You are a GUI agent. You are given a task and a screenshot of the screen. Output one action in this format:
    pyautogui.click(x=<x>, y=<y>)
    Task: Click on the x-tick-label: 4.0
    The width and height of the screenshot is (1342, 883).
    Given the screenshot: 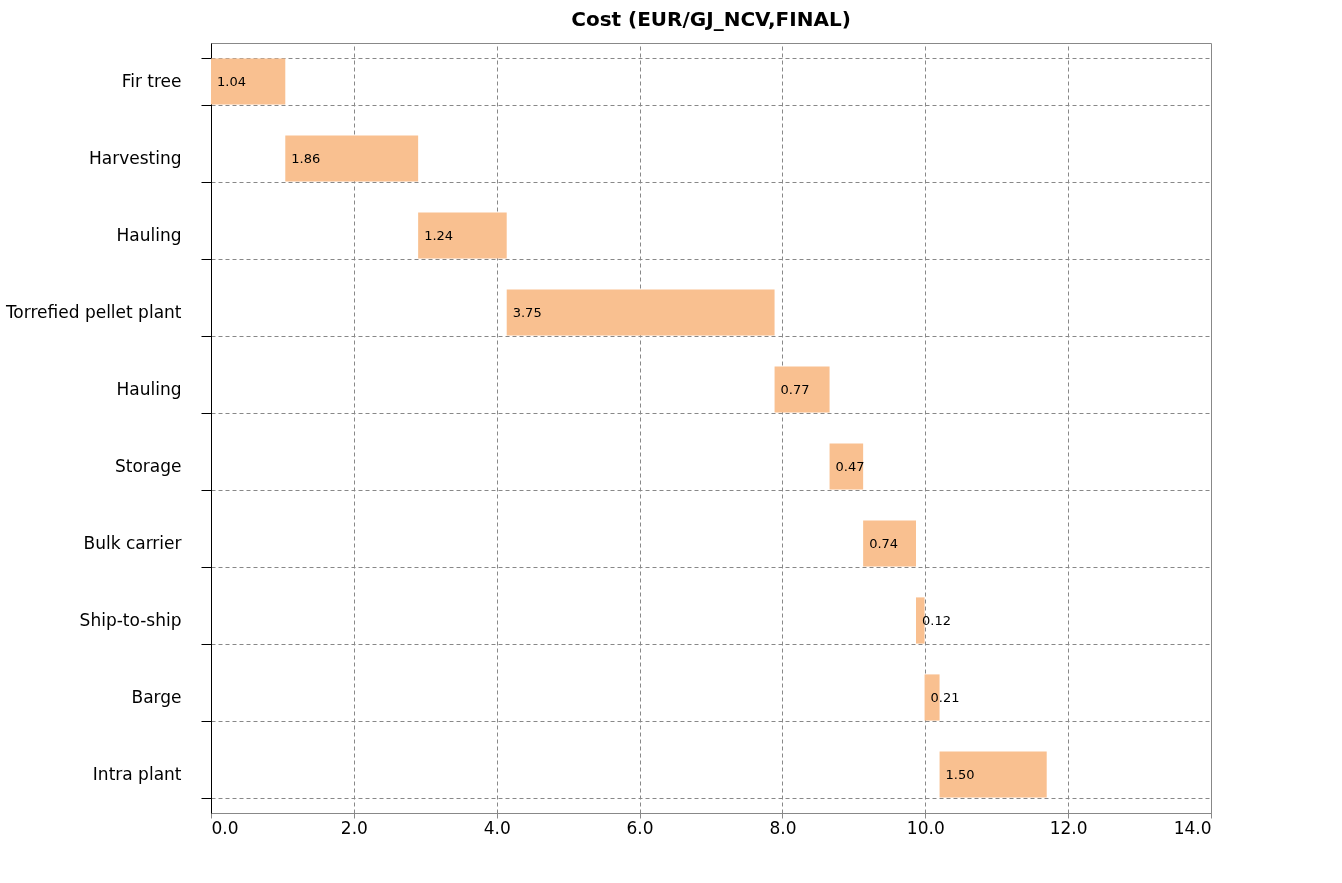 What is the action you would take?
    pyautogui.click(x=497, y=827)
    